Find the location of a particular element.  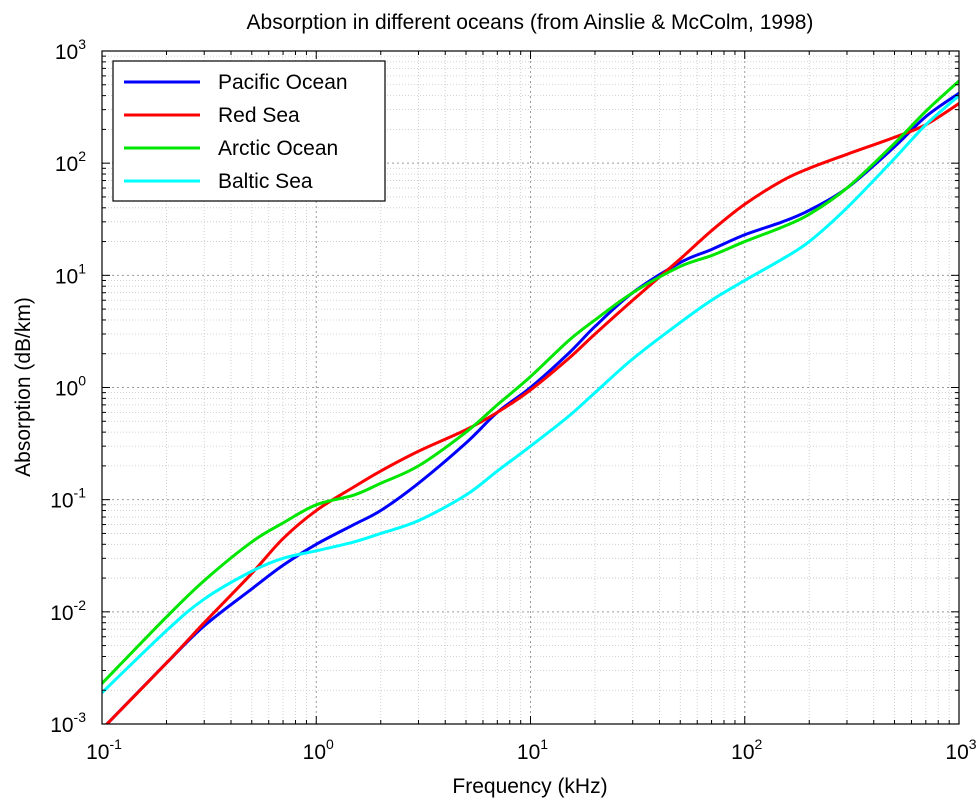

x-tick-labels: 10⁻¹ 10⁰ 10¹ 10² 10³ is located at coordinates (531, 750).